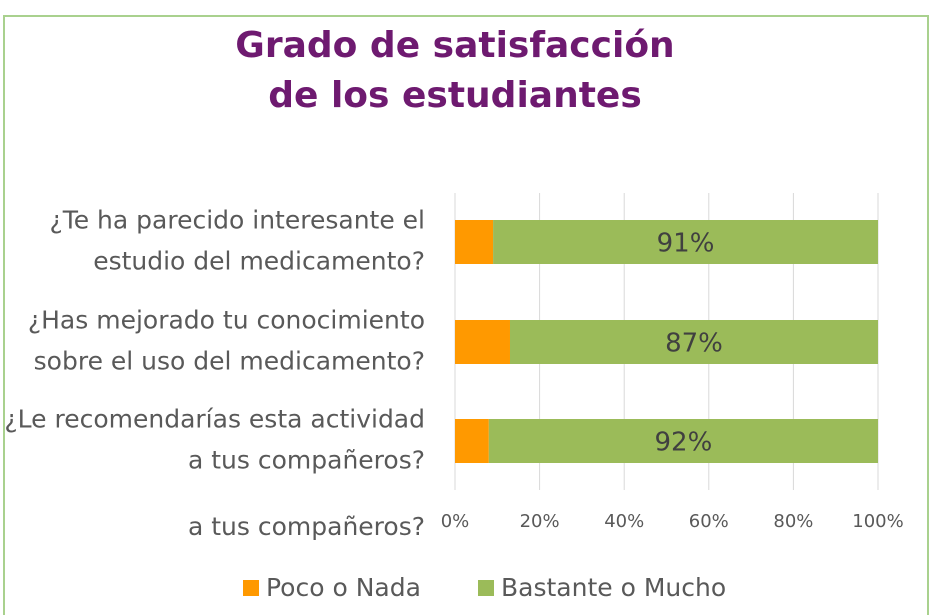  What do you see at coordinates (454, 70) in the screenshot?
I see `chart-title: Grado de satisfacción de los estudiantes` at bounding box center [454, 70].